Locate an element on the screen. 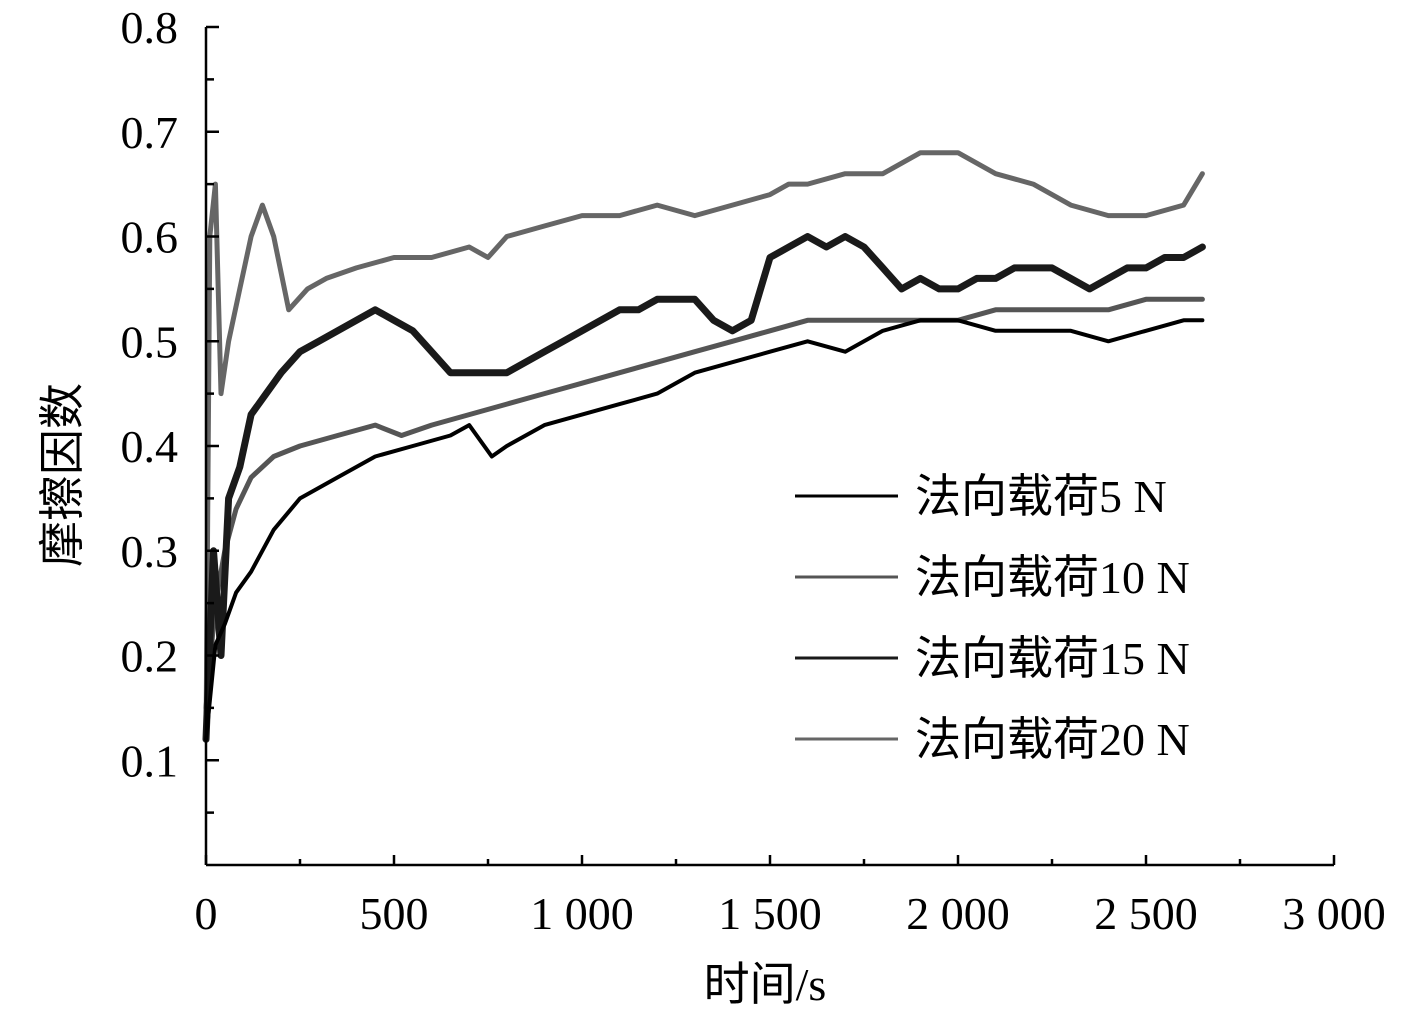 The width and height of the screenshot is (1417, 1013). legend-label: 法向载荷15 N is located at coordinates (1052, 658).